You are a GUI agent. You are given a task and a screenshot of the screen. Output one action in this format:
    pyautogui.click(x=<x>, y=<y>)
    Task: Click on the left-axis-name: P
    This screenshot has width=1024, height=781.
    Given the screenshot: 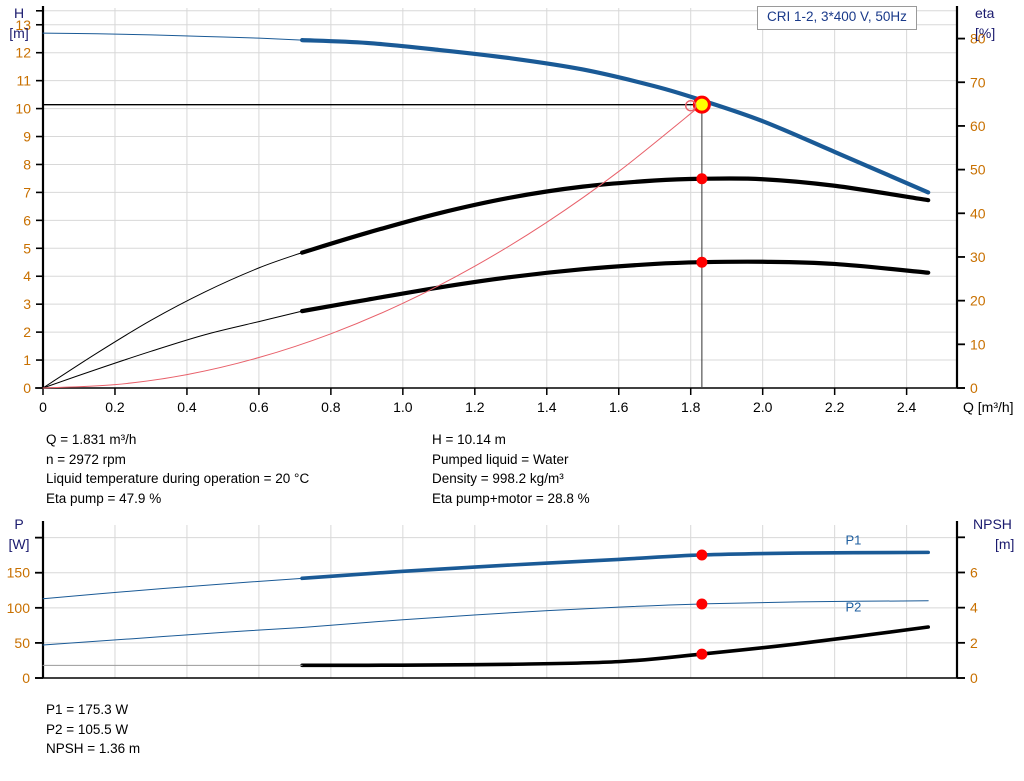 What is the action you would take?
    pyautogui.click(x=18, y=524)
    